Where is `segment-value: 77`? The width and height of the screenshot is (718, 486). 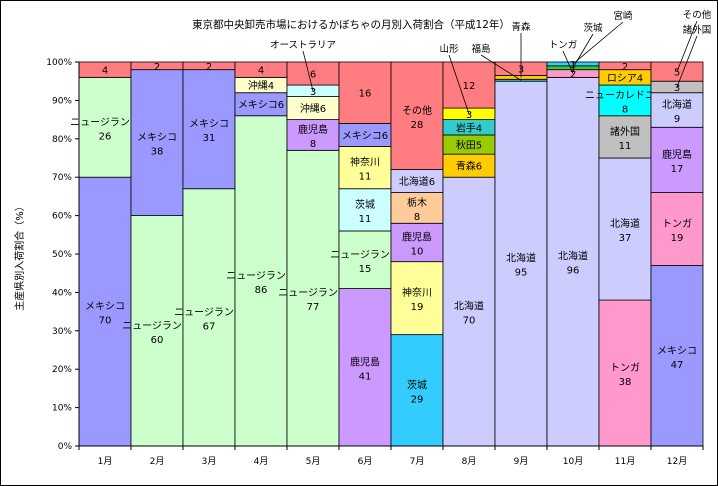 segment-value: 77 is located at coordinates (313, 307).